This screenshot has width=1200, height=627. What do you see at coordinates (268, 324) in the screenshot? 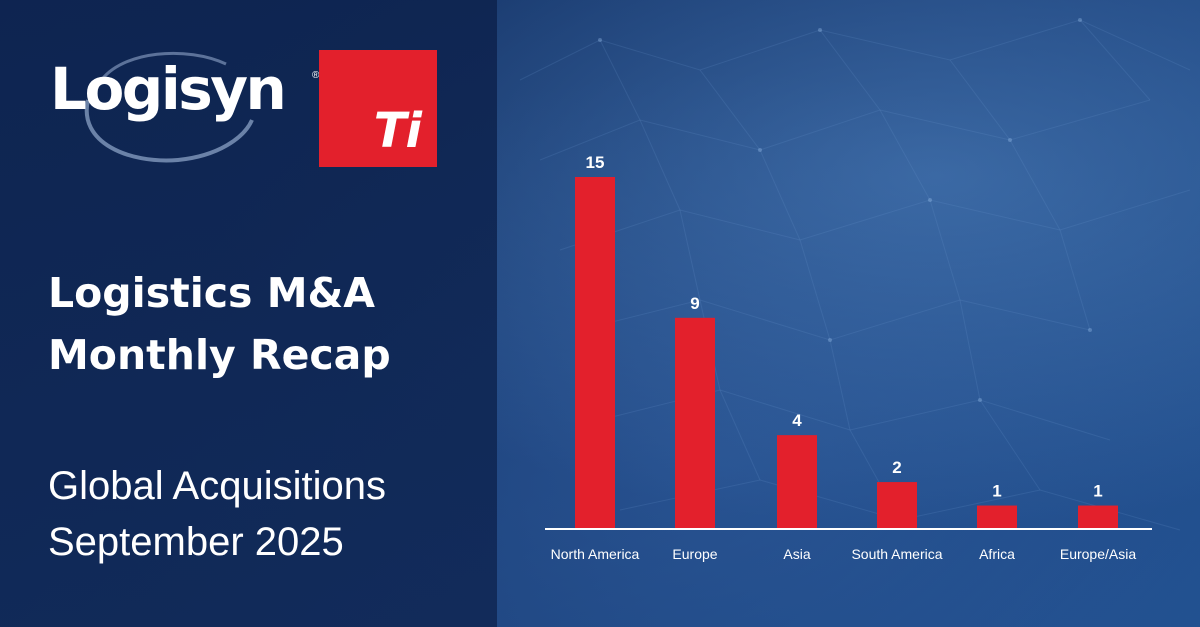
I see `page-title: Logistics M&A Monthly Recap` at bounding box center [268, 324].